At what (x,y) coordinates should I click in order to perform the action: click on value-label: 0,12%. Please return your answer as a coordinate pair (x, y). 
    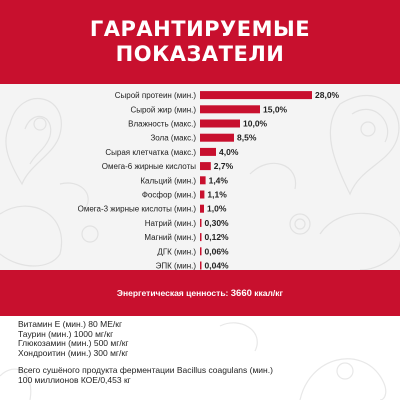
    Looking at the image, I should click on (217, 237).